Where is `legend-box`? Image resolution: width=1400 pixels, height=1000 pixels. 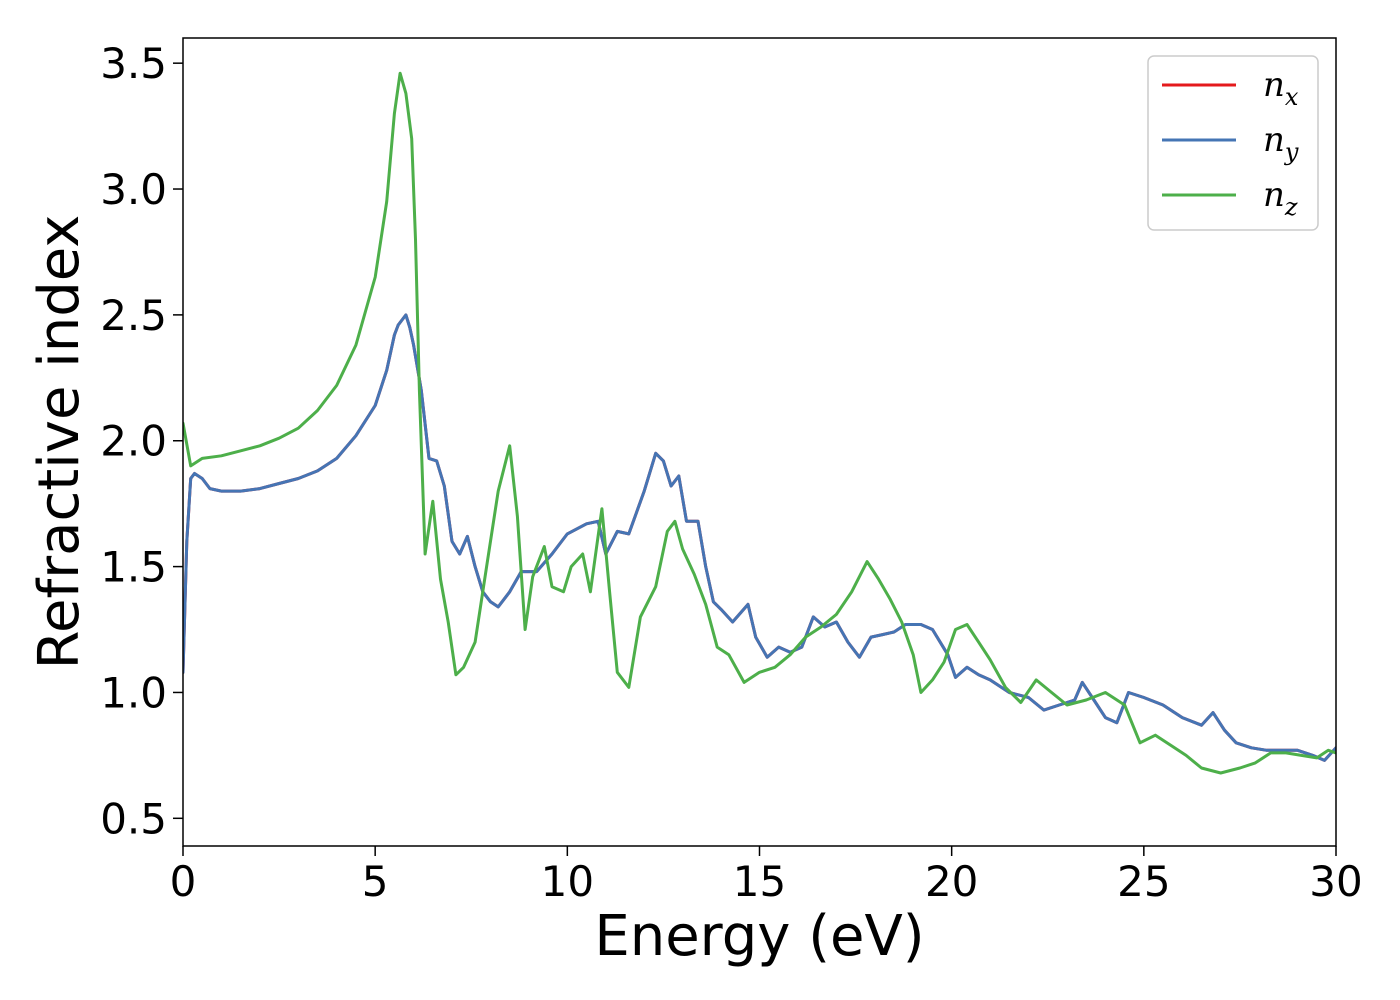 legend-box is located at coordinates (1233, 143).